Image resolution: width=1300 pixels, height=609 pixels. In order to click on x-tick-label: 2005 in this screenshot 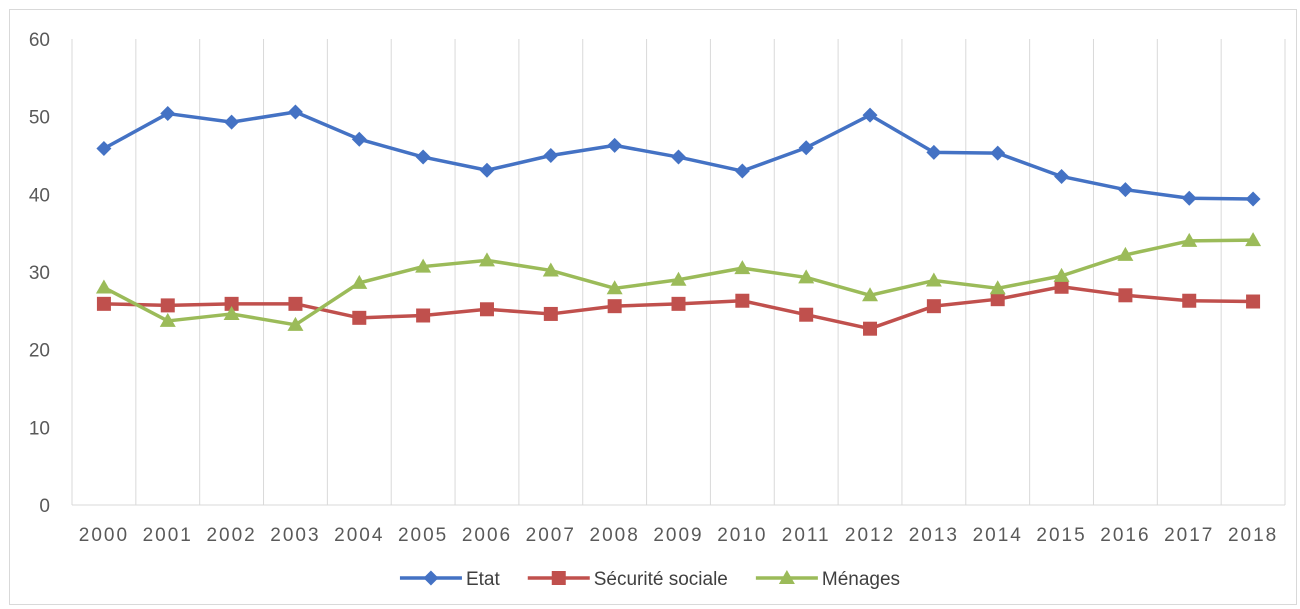, I will do `click(423, 535)`.